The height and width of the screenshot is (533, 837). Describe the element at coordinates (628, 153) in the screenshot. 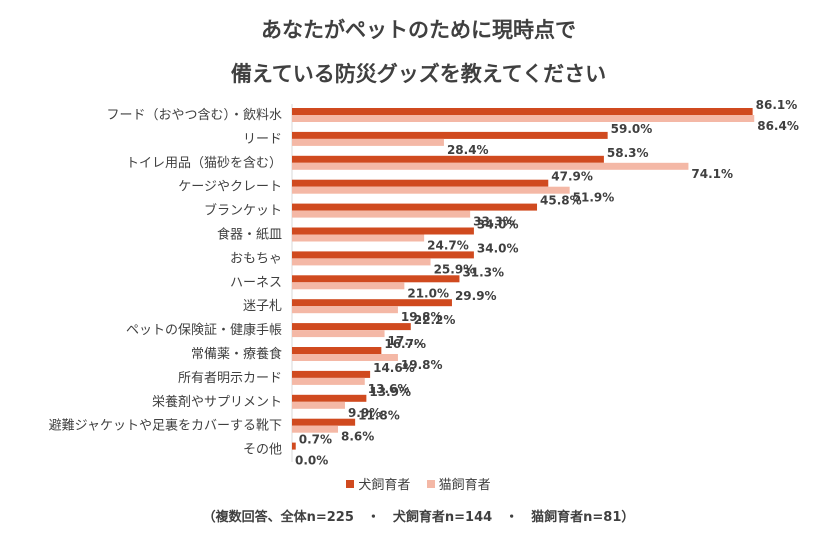

I see `data-label-dog: 58.3%` at that location.